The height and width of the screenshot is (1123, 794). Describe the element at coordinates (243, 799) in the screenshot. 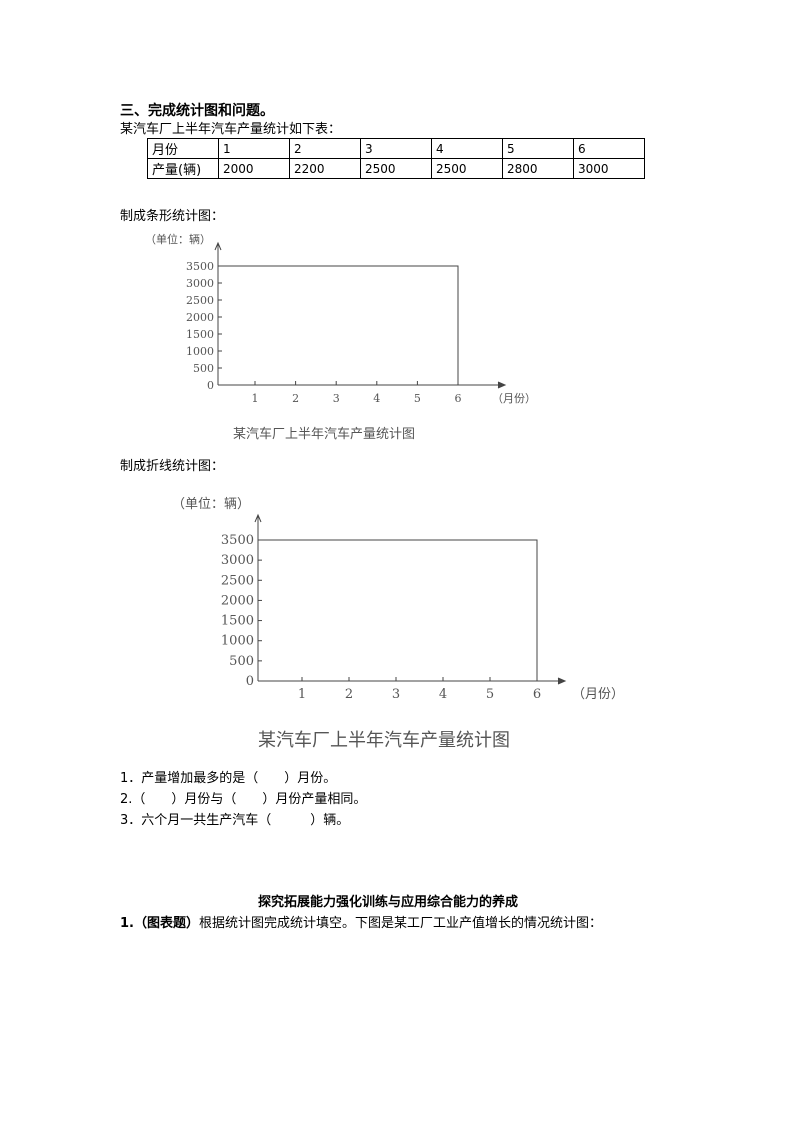

I see `question-2: 2.（ ）月份与（ ）月份产量相同。` at that location.